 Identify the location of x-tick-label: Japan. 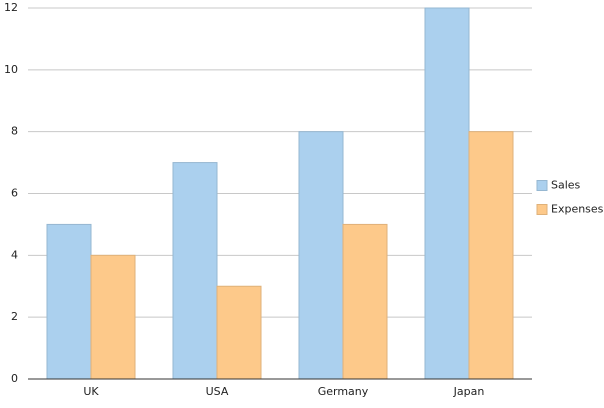
(469, 391).